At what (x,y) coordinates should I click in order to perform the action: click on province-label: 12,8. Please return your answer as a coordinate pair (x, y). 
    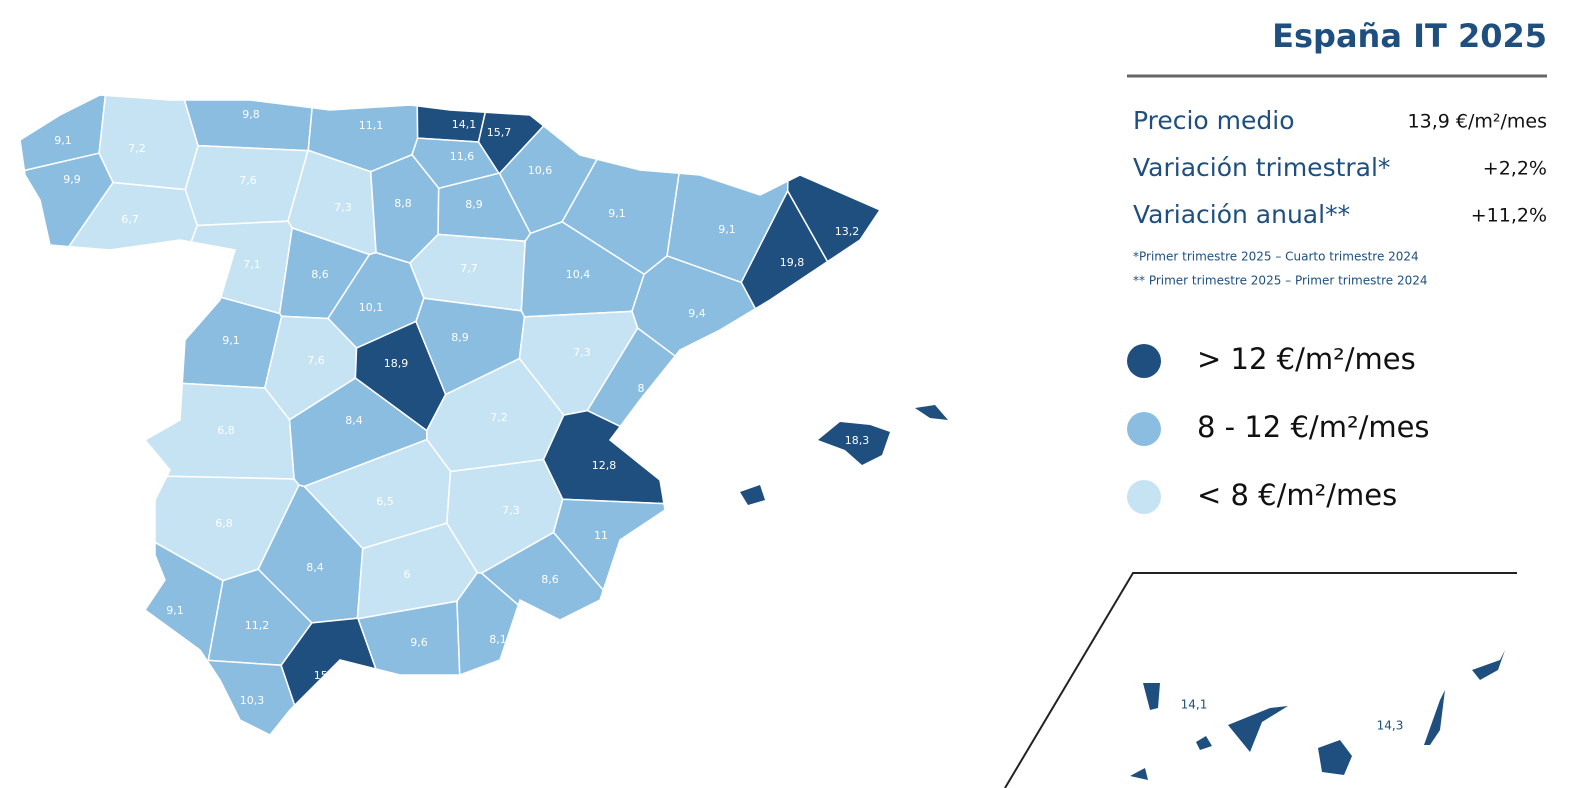
    Looking at the image, I should click on (604, 465).